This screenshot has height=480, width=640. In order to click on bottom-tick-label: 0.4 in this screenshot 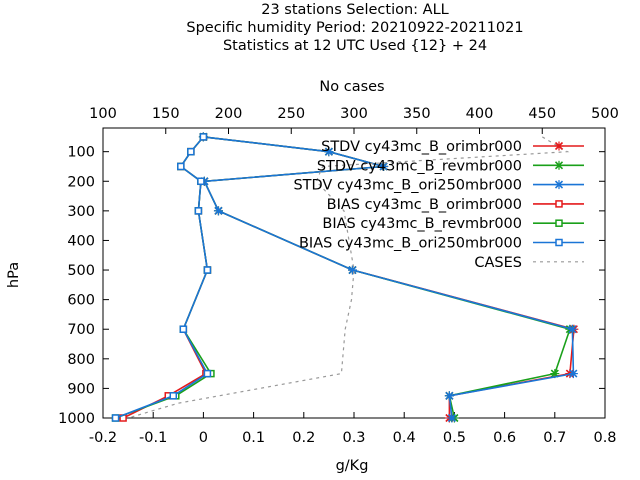, I will do `click(404, 438)`.